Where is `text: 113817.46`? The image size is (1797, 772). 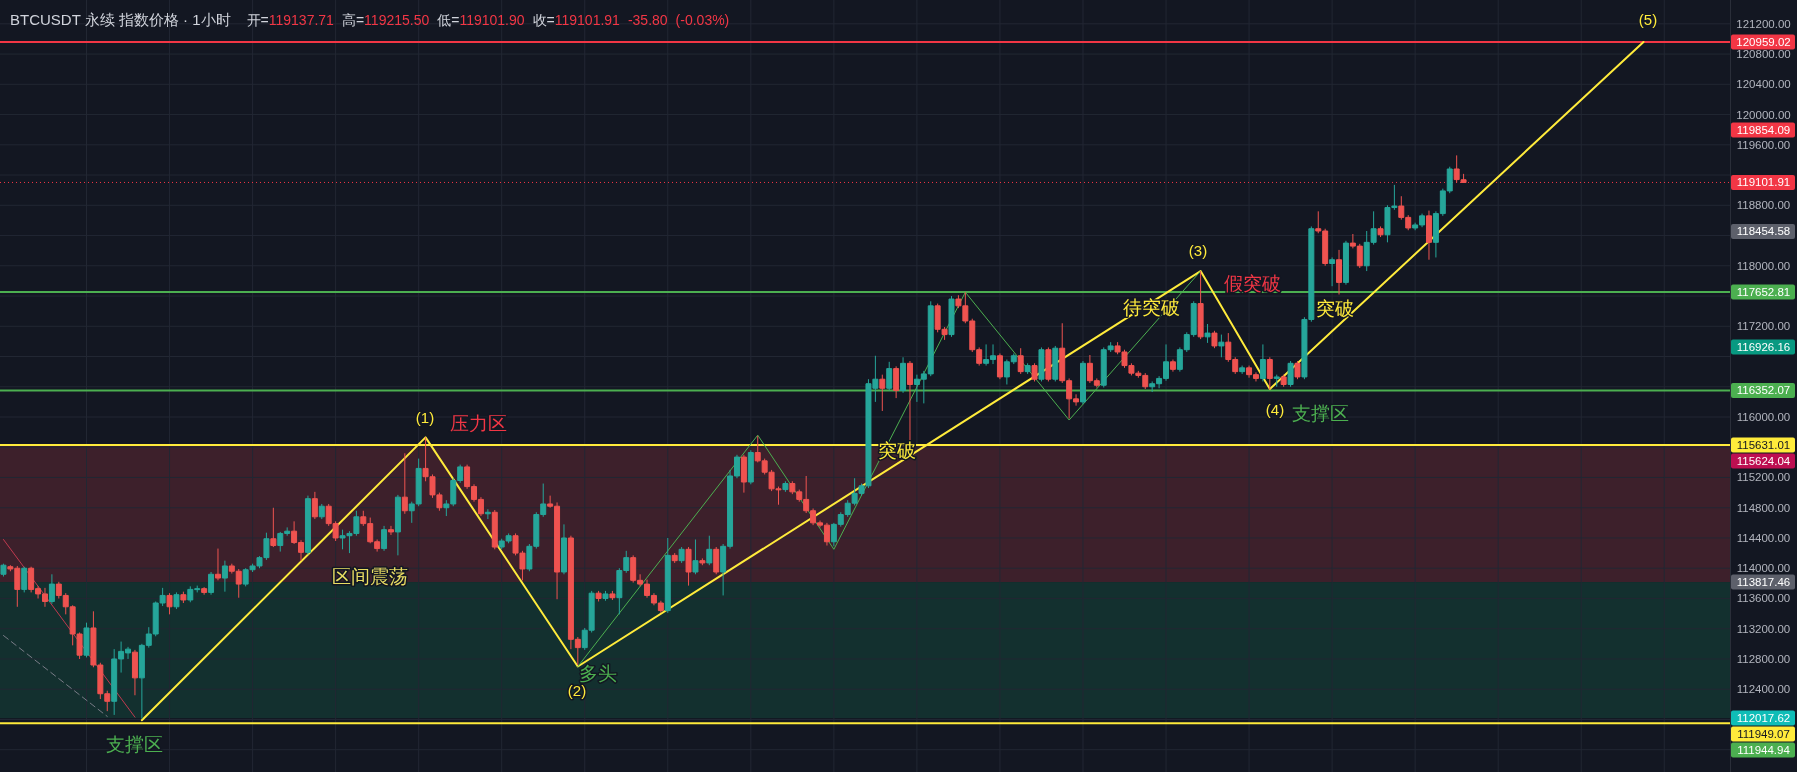 text: 113817.46 is located at coordinates (1763, 582).